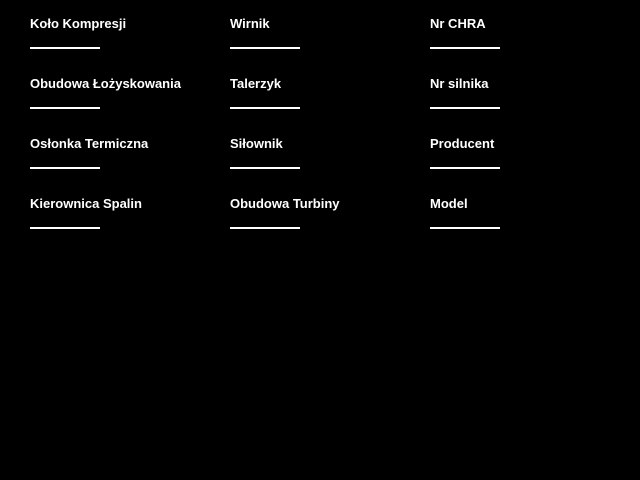 Image resolution: width=640 pixels, height=480 pixels. I want to click on field-model: Model, so click(525, 215).